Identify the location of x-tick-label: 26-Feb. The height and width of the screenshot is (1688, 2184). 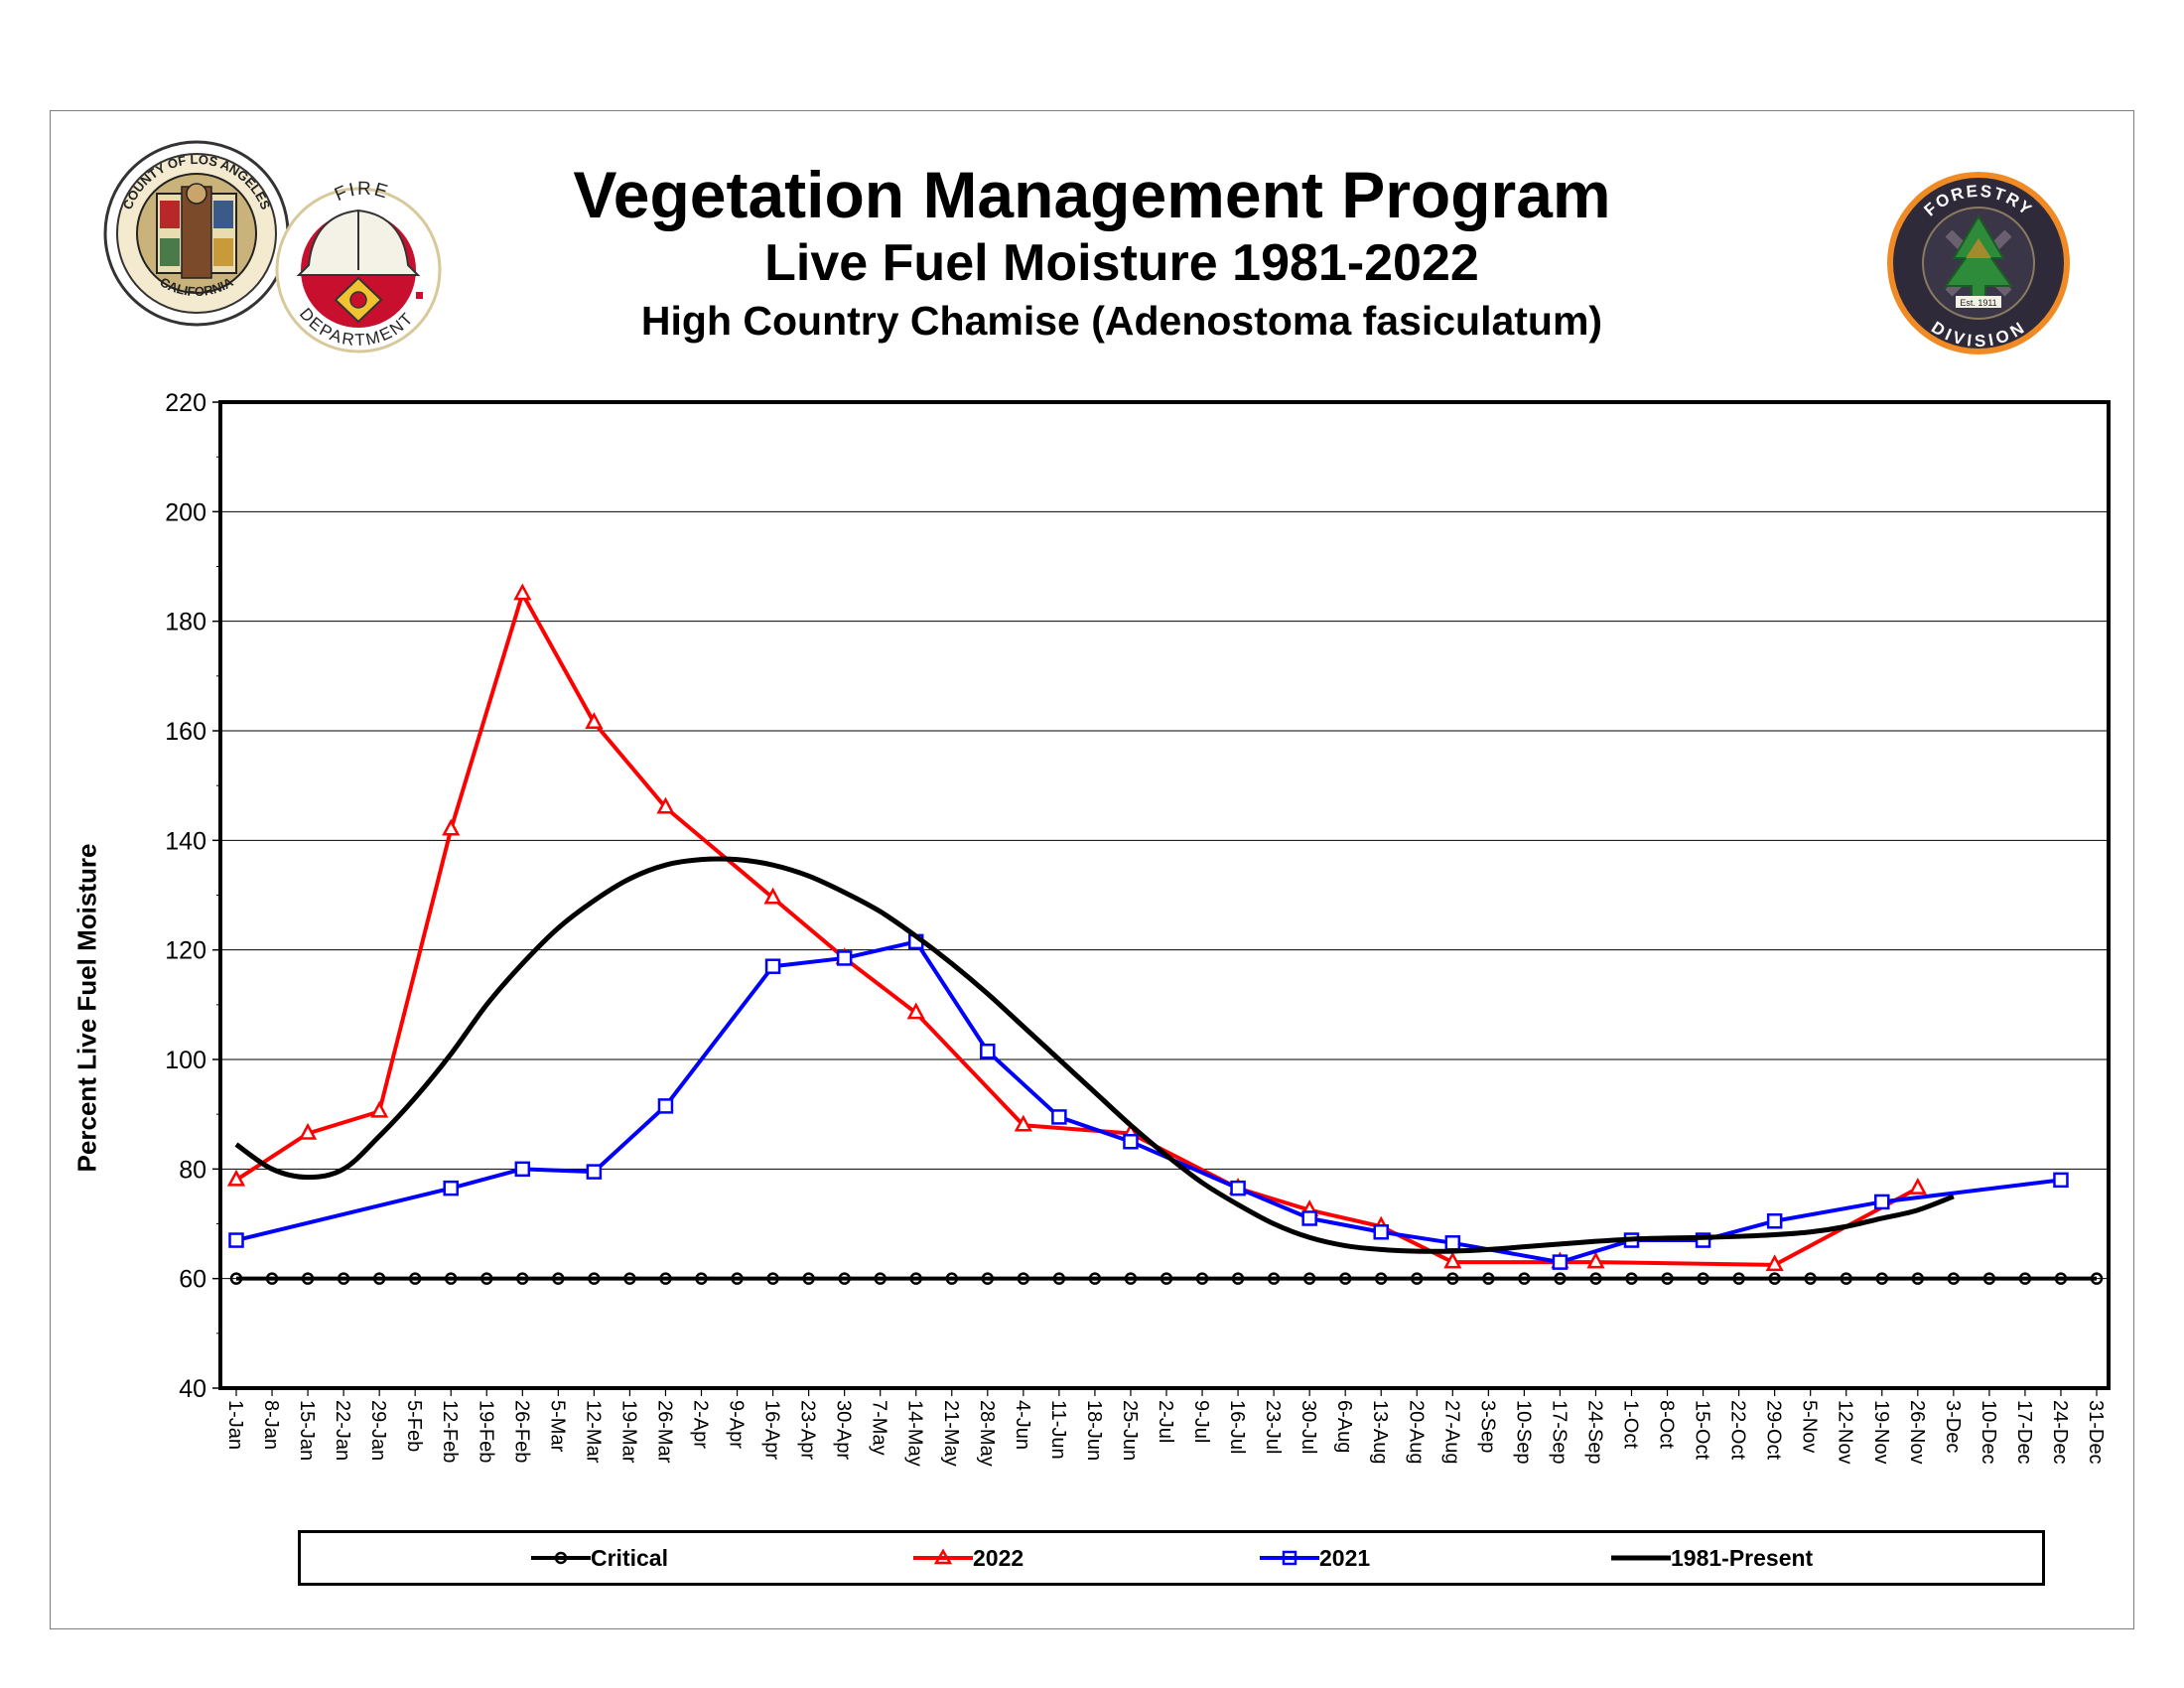
(521, 1431).